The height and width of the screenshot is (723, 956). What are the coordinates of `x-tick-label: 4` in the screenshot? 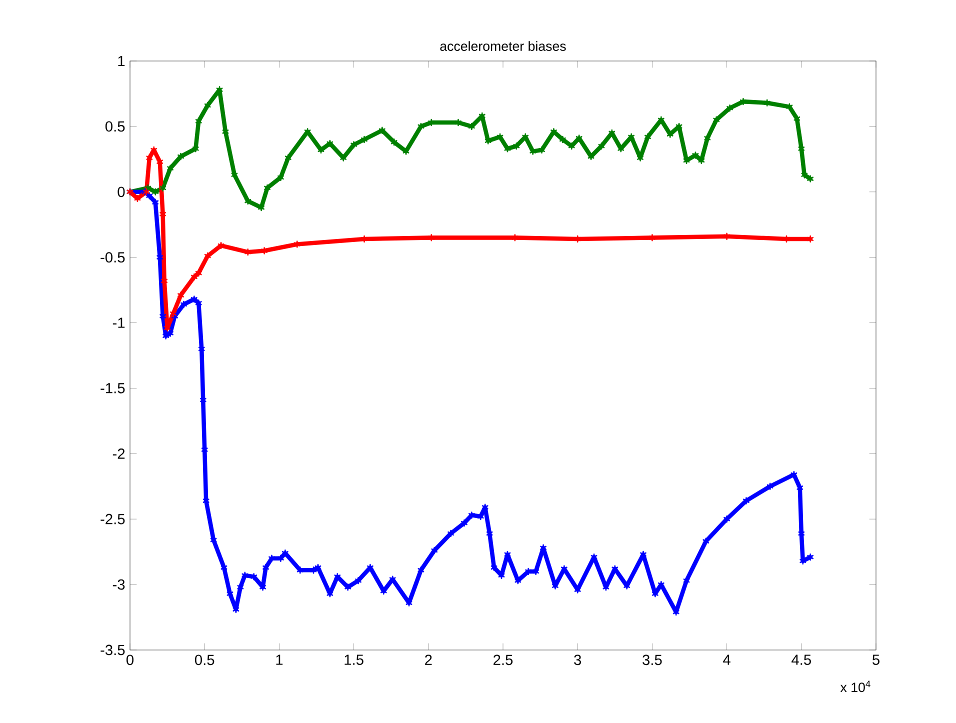 It's located at (726, 659).